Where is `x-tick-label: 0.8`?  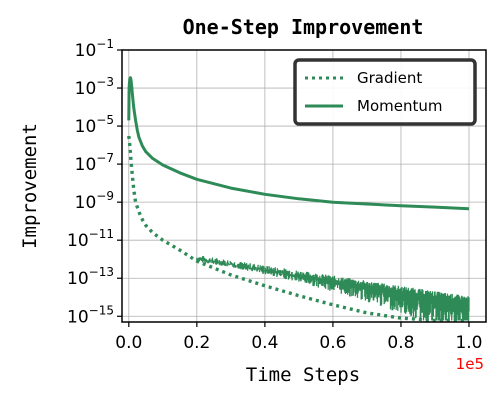 x-tick-label: 0.8 is located at coordinates (400, 343).